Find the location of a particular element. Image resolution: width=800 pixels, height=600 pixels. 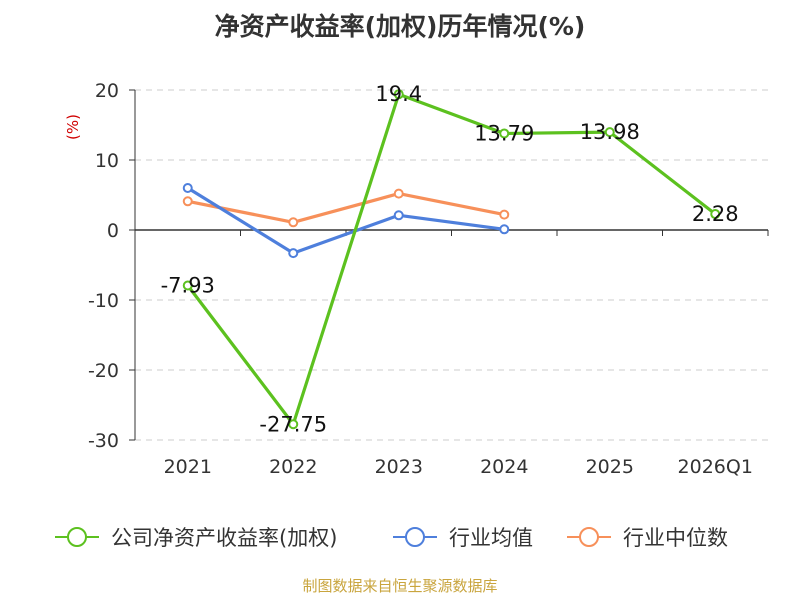

legend-item: 公司净资产收益率(加权) is located at coordinates (196, 538).